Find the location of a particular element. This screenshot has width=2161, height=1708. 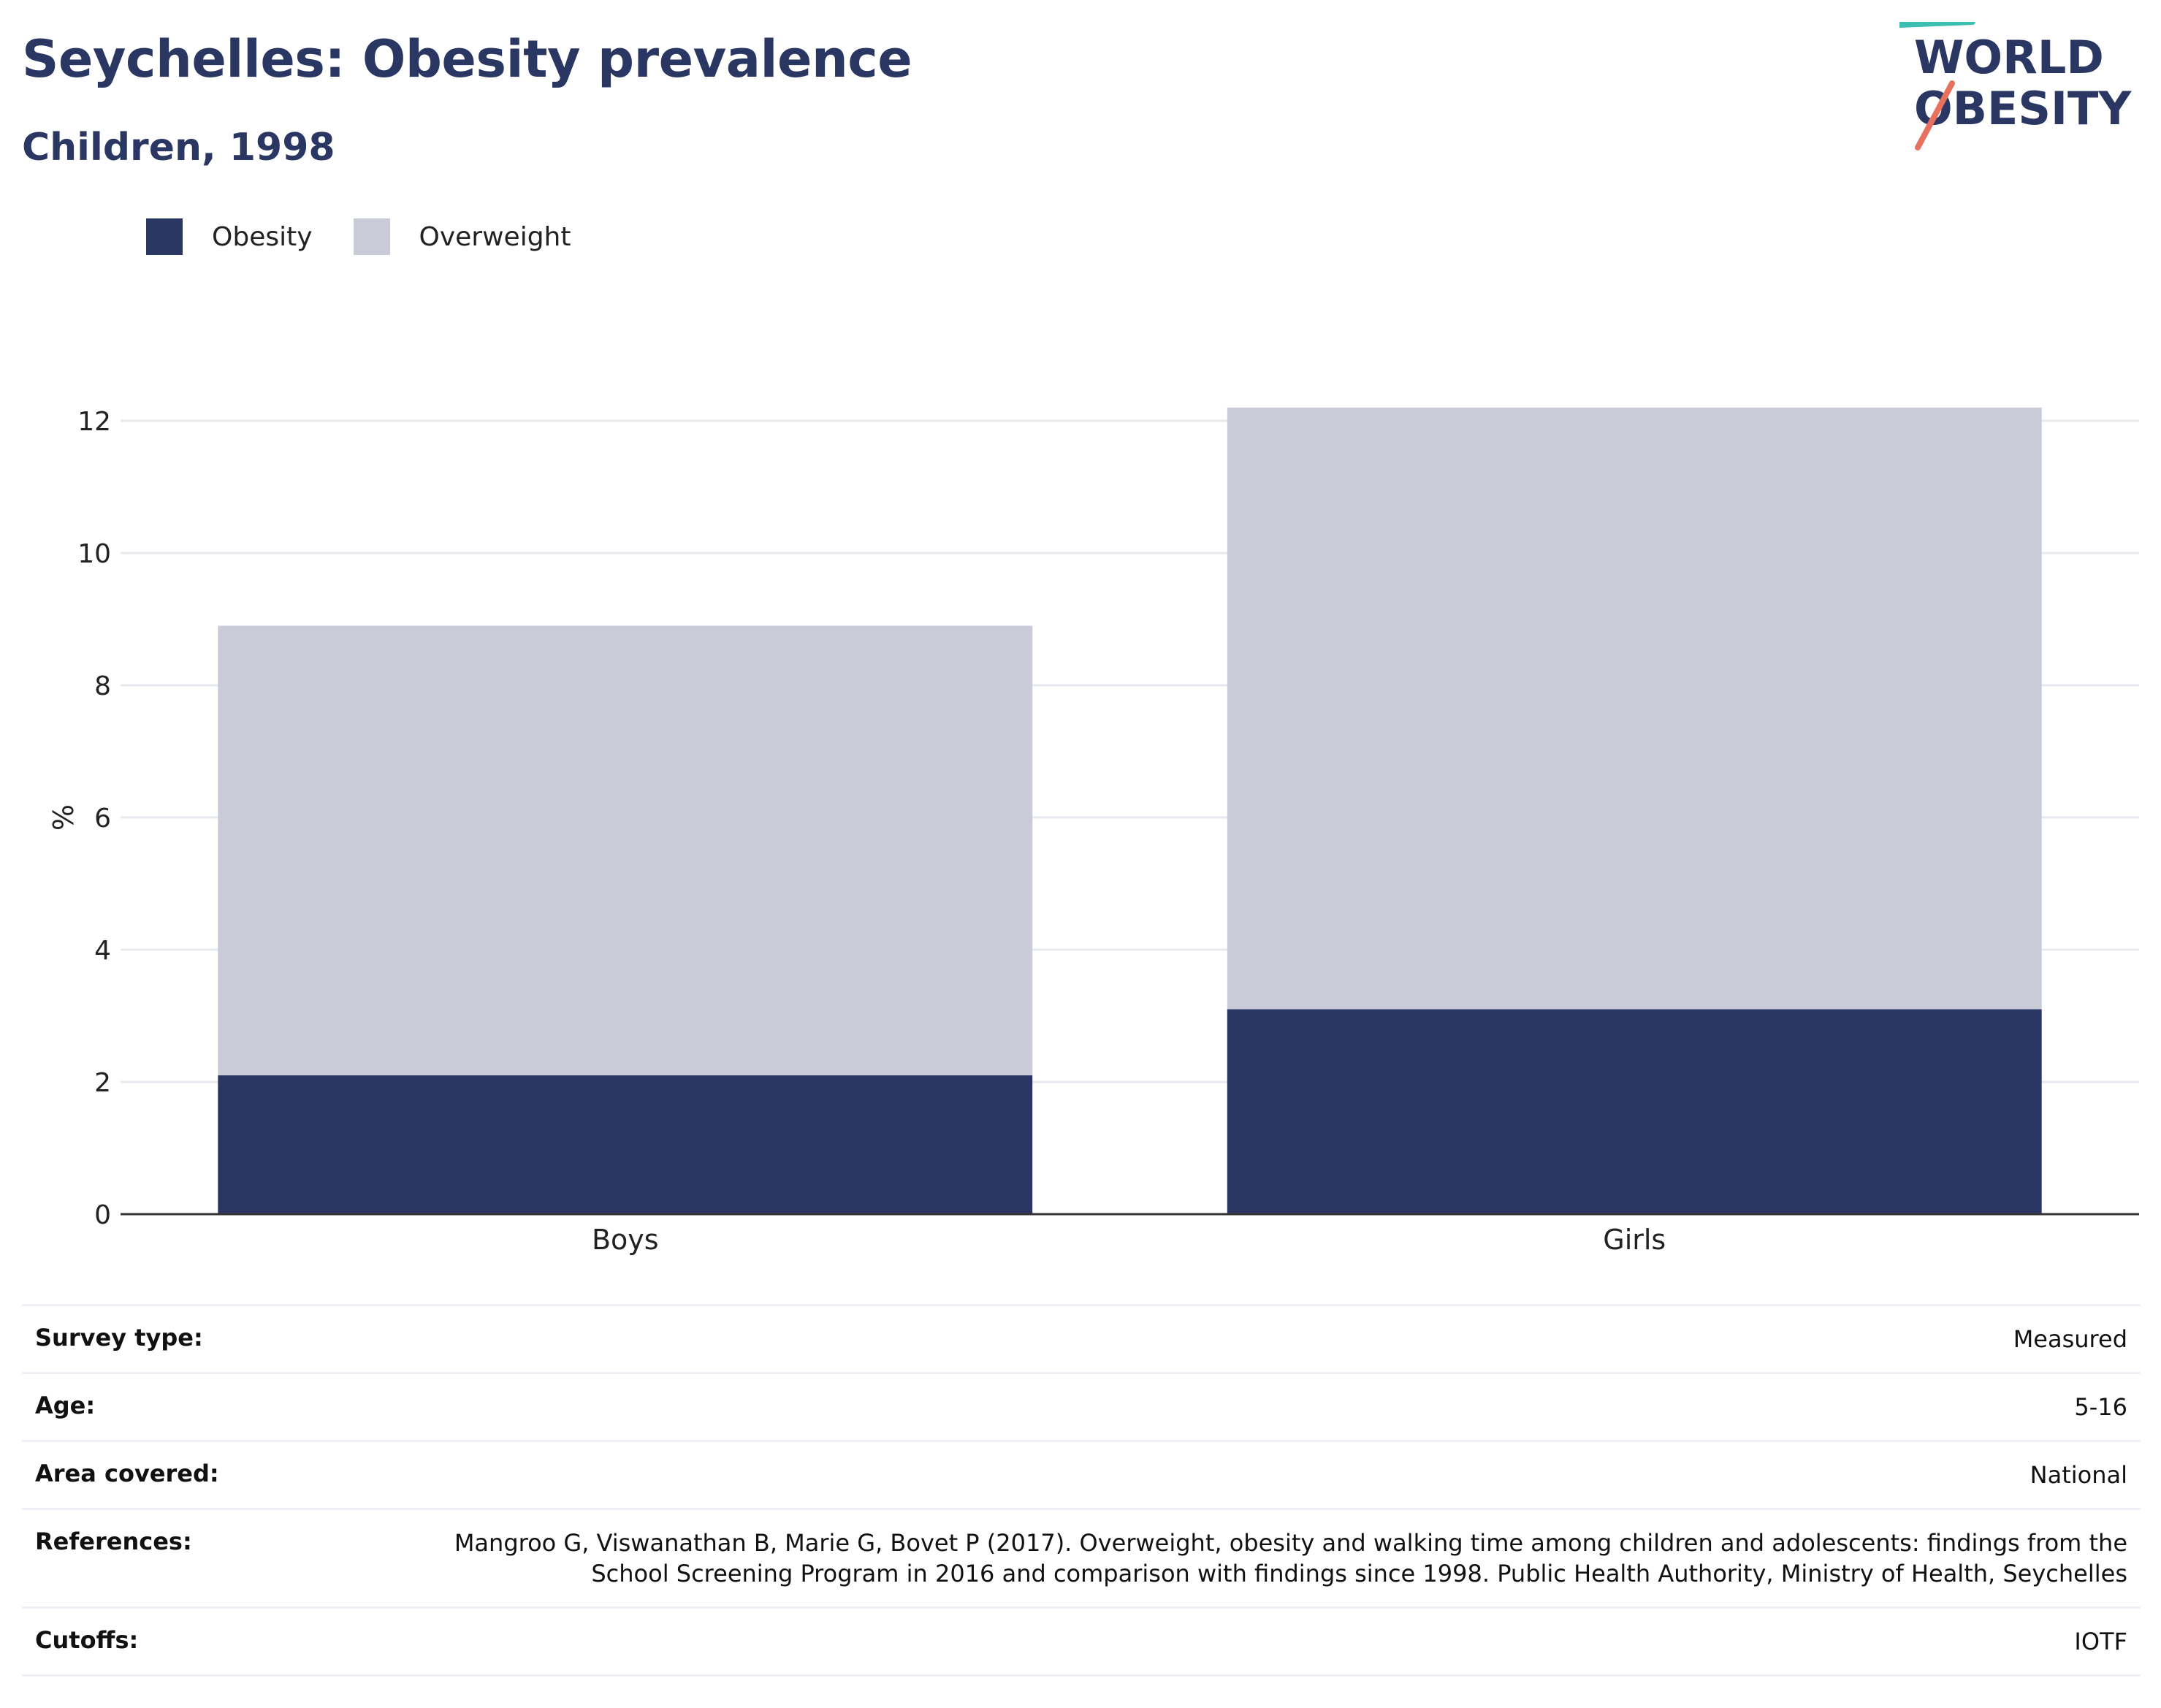

legend-item-overweight: Overweight is located at coordinates (462, 236).